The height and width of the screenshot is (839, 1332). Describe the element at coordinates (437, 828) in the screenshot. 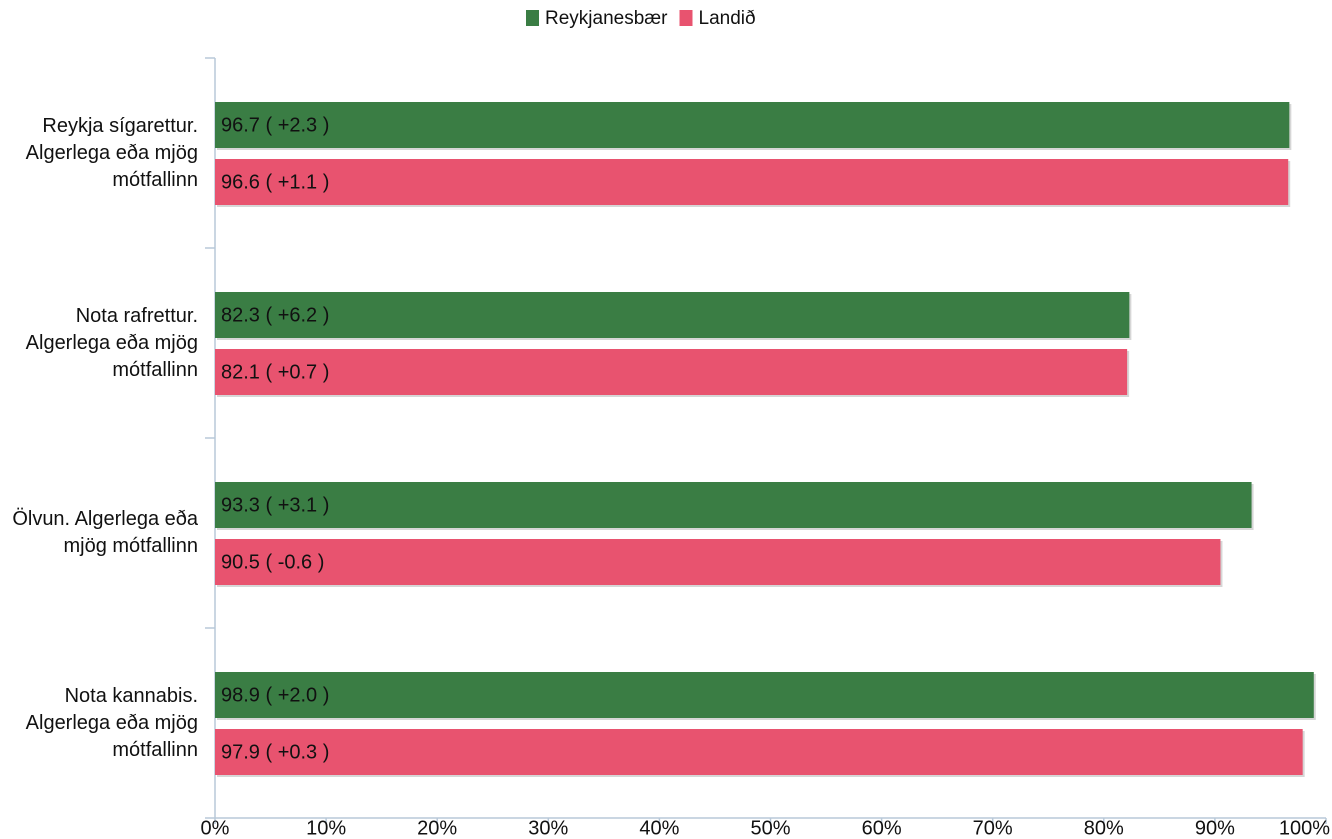

I see `x-tick-label: 20%` at that location.